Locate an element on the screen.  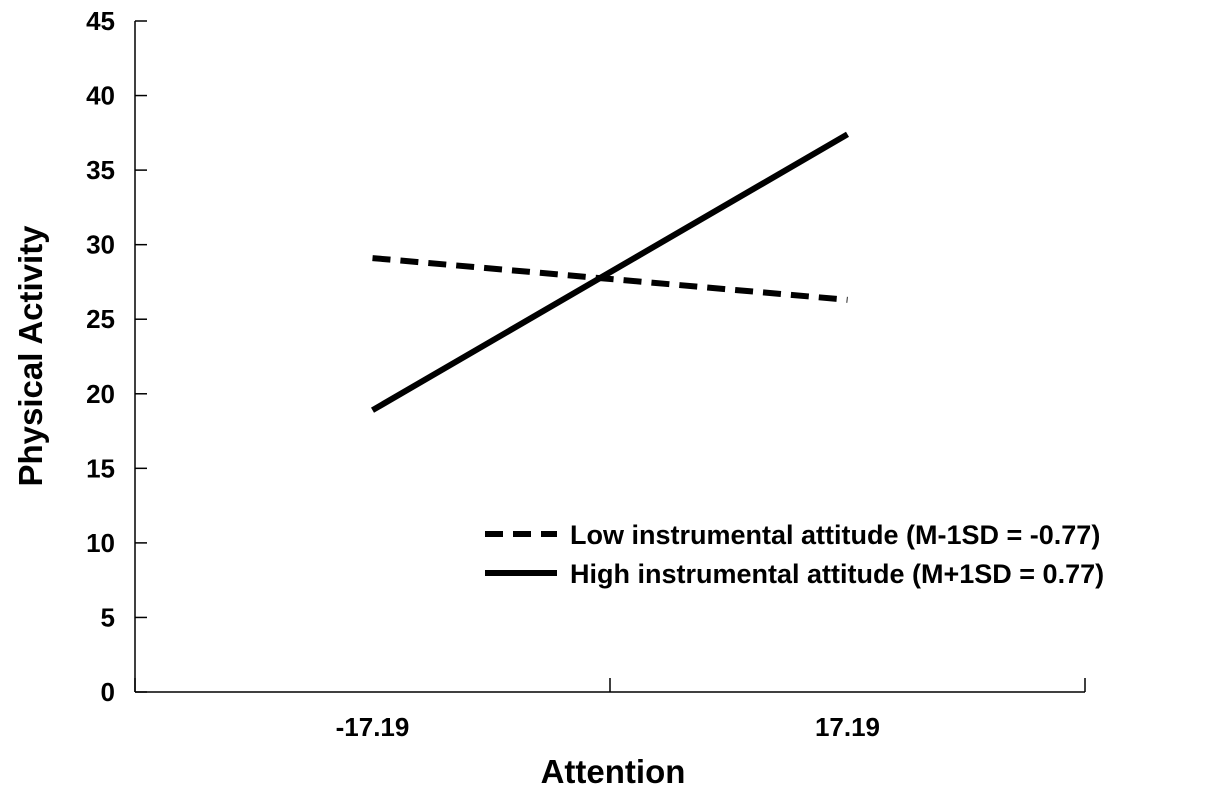
series-lines is located at coordinates (610, 272).